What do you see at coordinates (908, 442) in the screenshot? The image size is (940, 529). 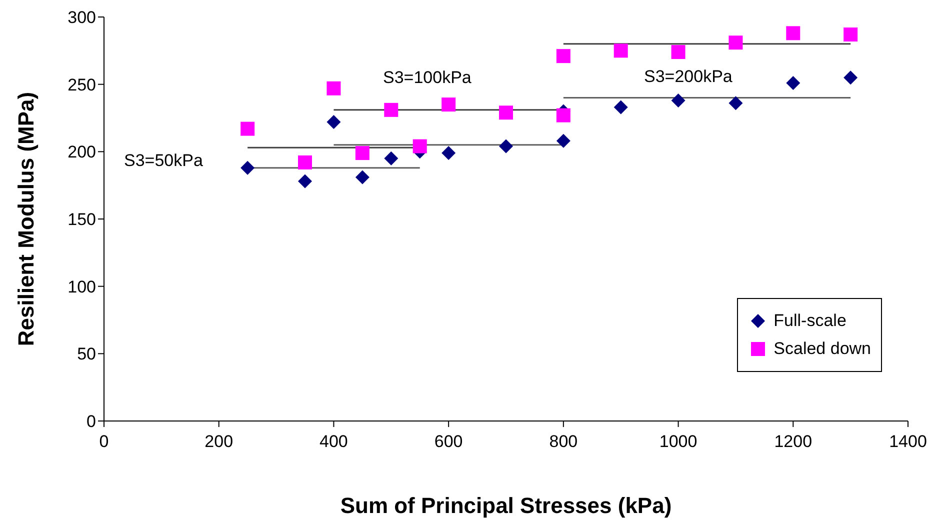 I see `x-tick-label: 1400` at bounding box center [908, 442].